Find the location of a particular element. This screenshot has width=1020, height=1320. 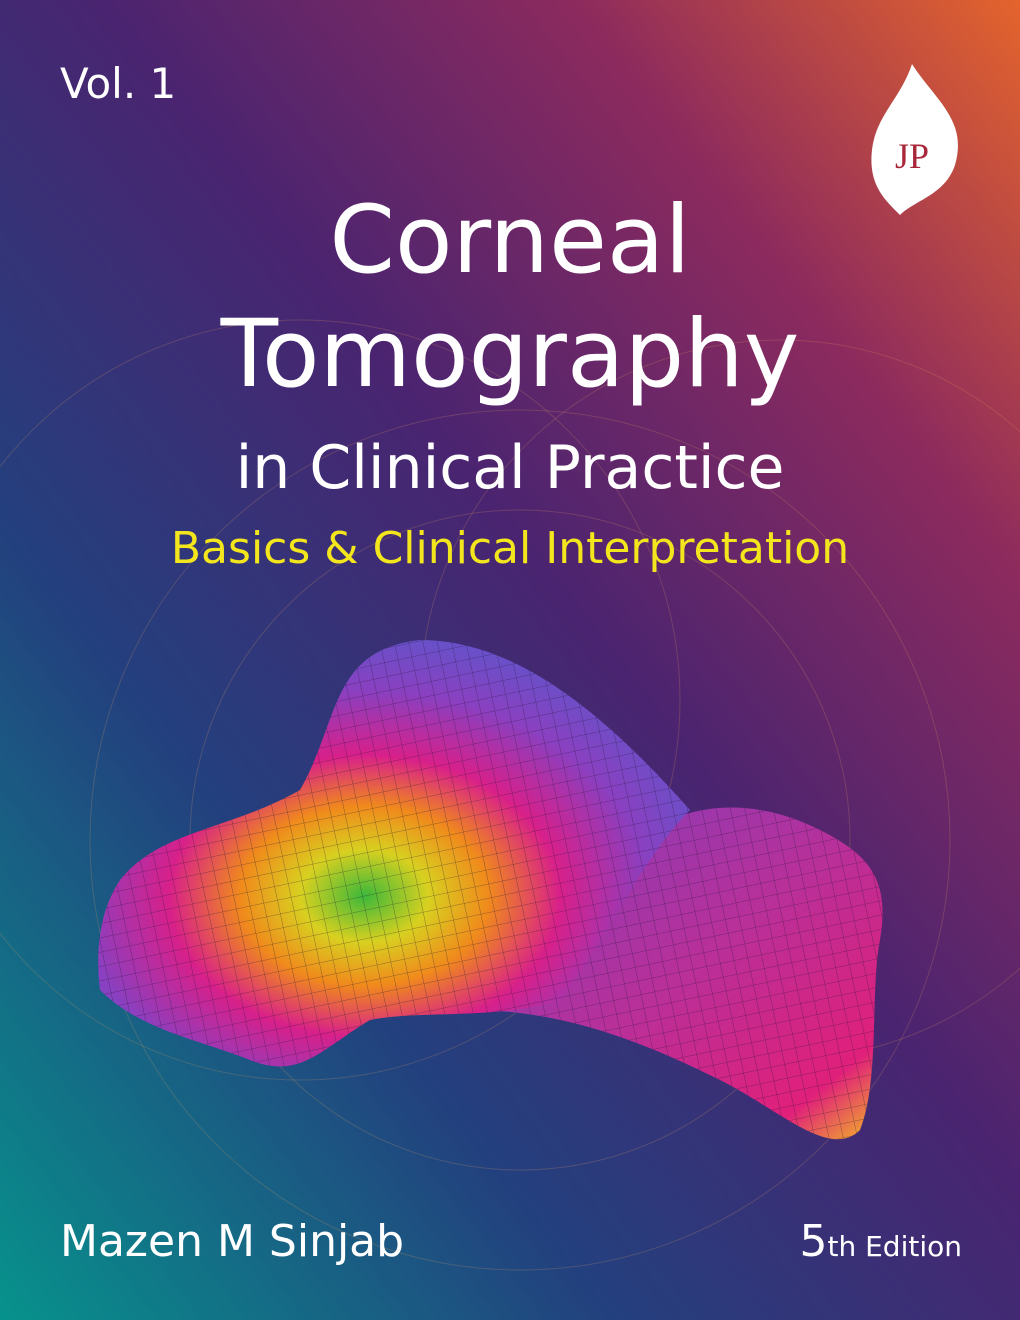

title-line: Tomography is located at coordinates (510, 354).